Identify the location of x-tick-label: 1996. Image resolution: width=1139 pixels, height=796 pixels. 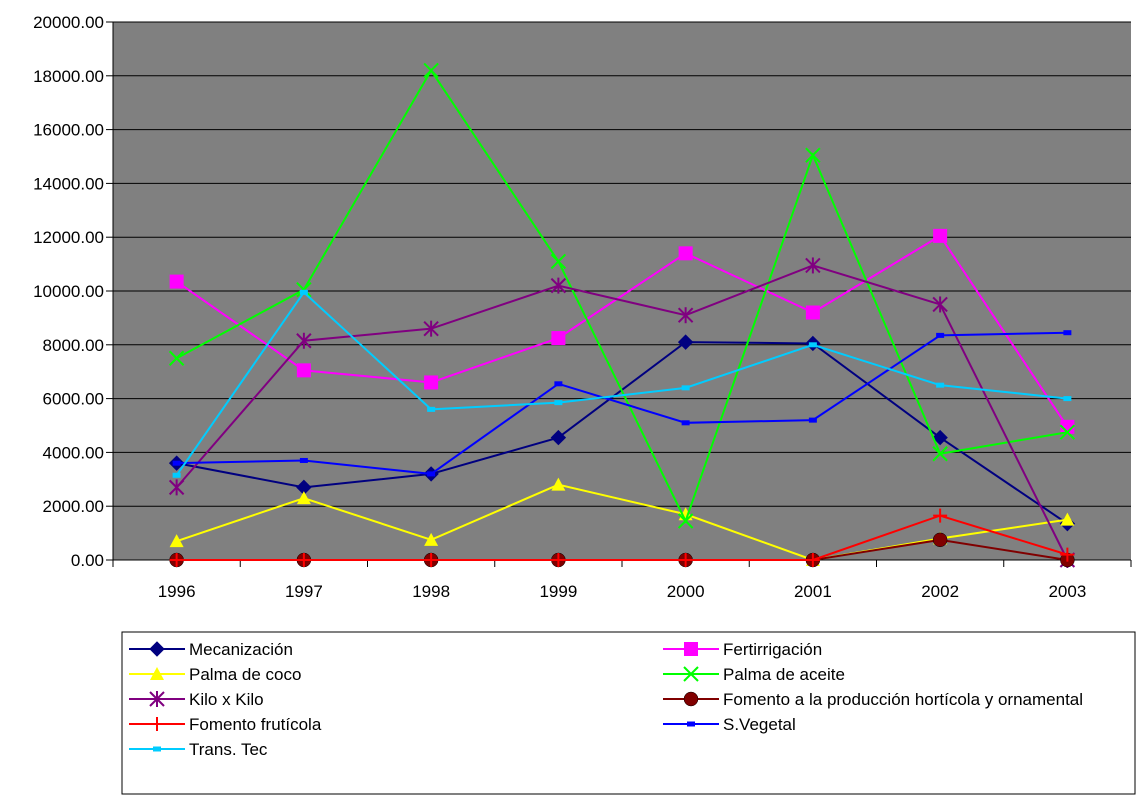
(177, 591).